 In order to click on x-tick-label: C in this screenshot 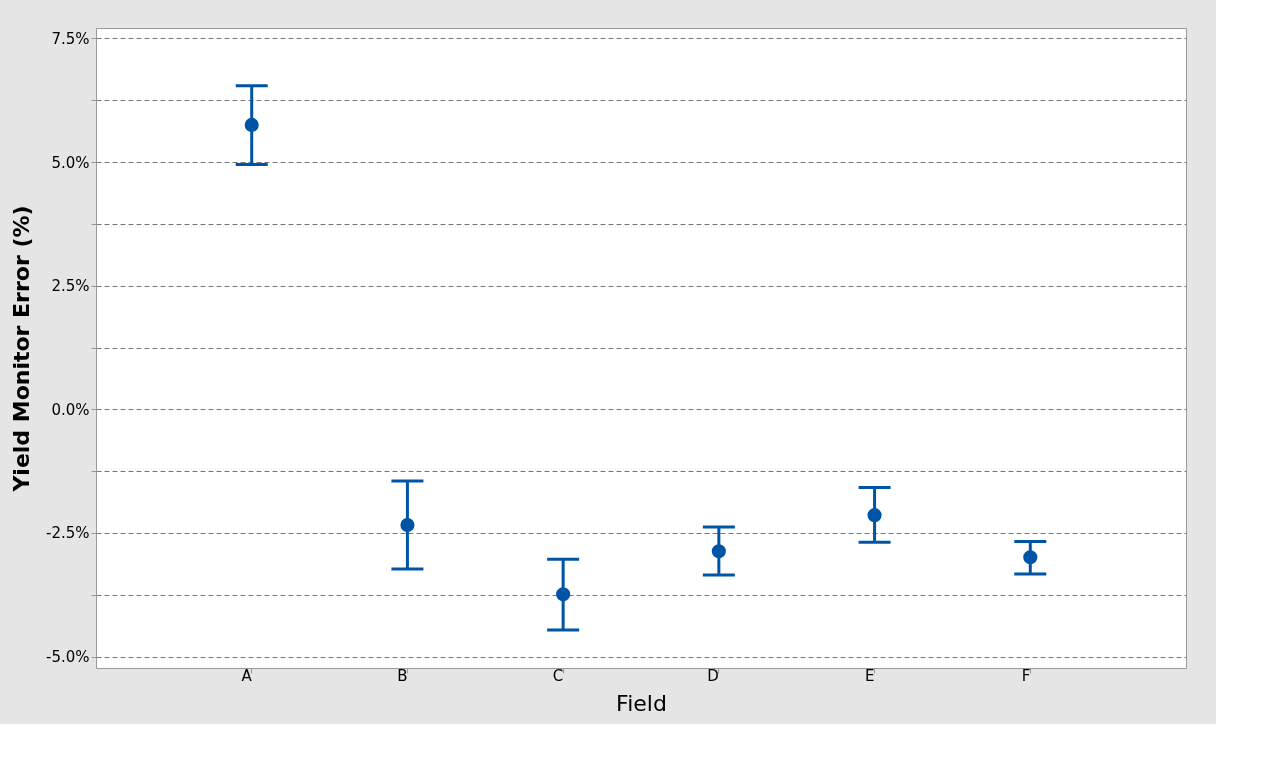, I will do `click(558, 675)`.